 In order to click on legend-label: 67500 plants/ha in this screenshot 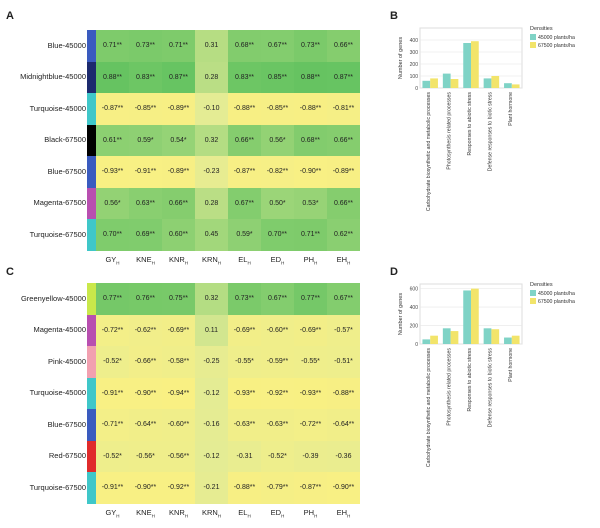, I will do `click(556, 46)`.